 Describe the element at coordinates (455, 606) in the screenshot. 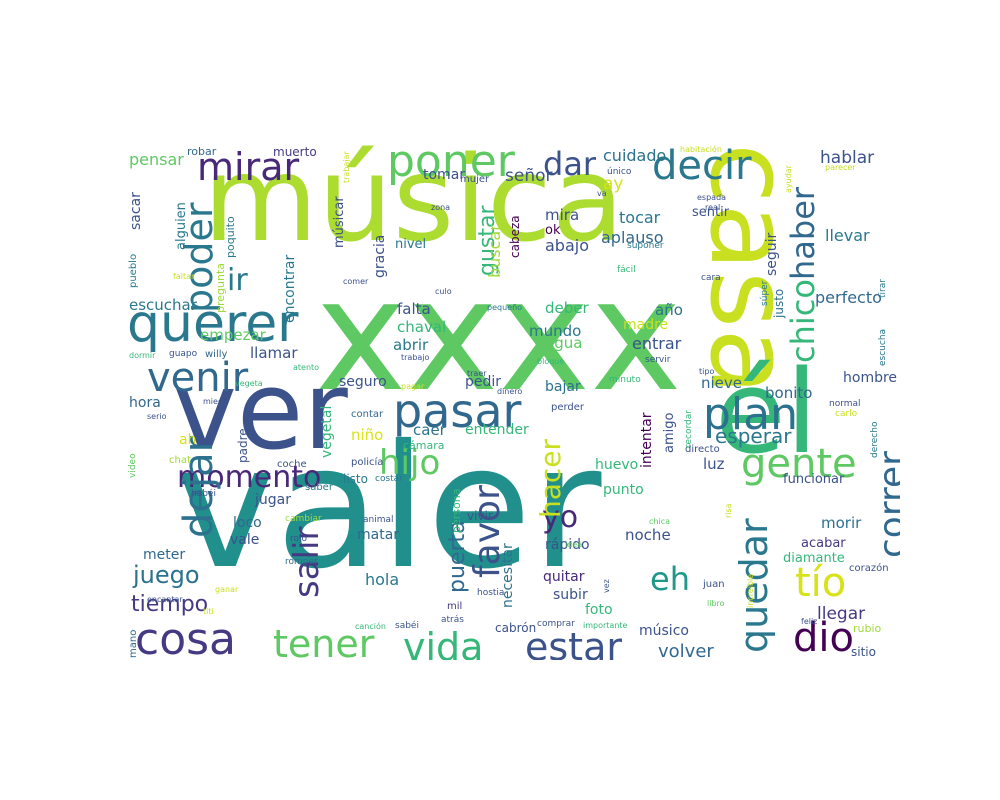

I see `word-mil: mil` at that location.